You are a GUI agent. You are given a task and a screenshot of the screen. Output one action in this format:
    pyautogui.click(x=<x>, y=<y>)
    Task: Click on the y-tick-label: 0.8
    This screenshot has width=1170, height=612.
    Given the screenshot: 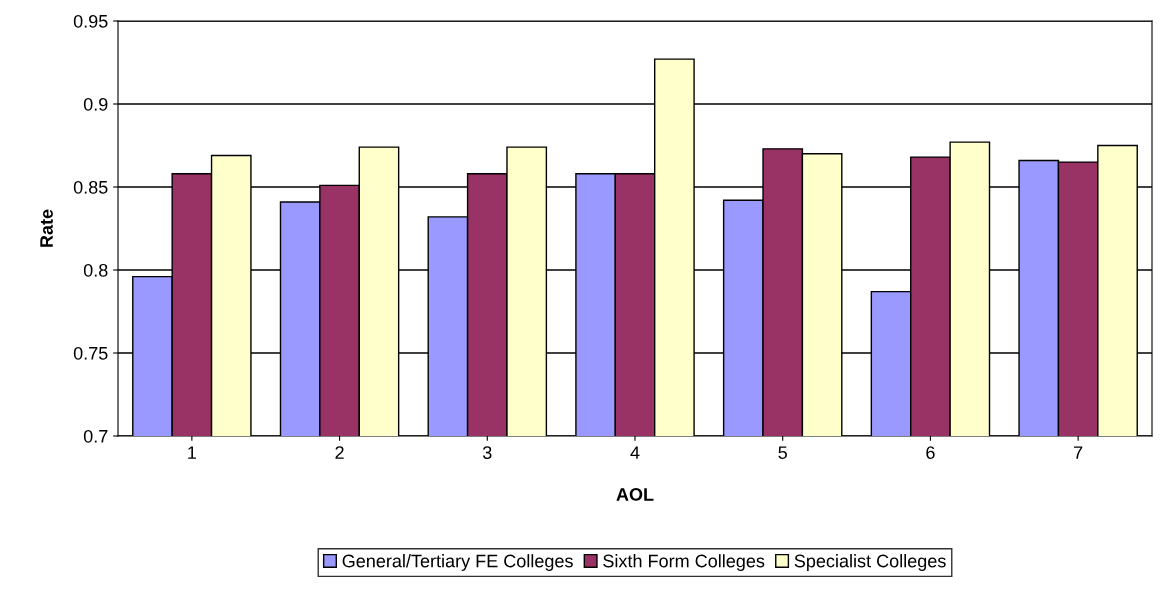 What is the action you would take?
    pyautogui.click(x=95, y=270)
    